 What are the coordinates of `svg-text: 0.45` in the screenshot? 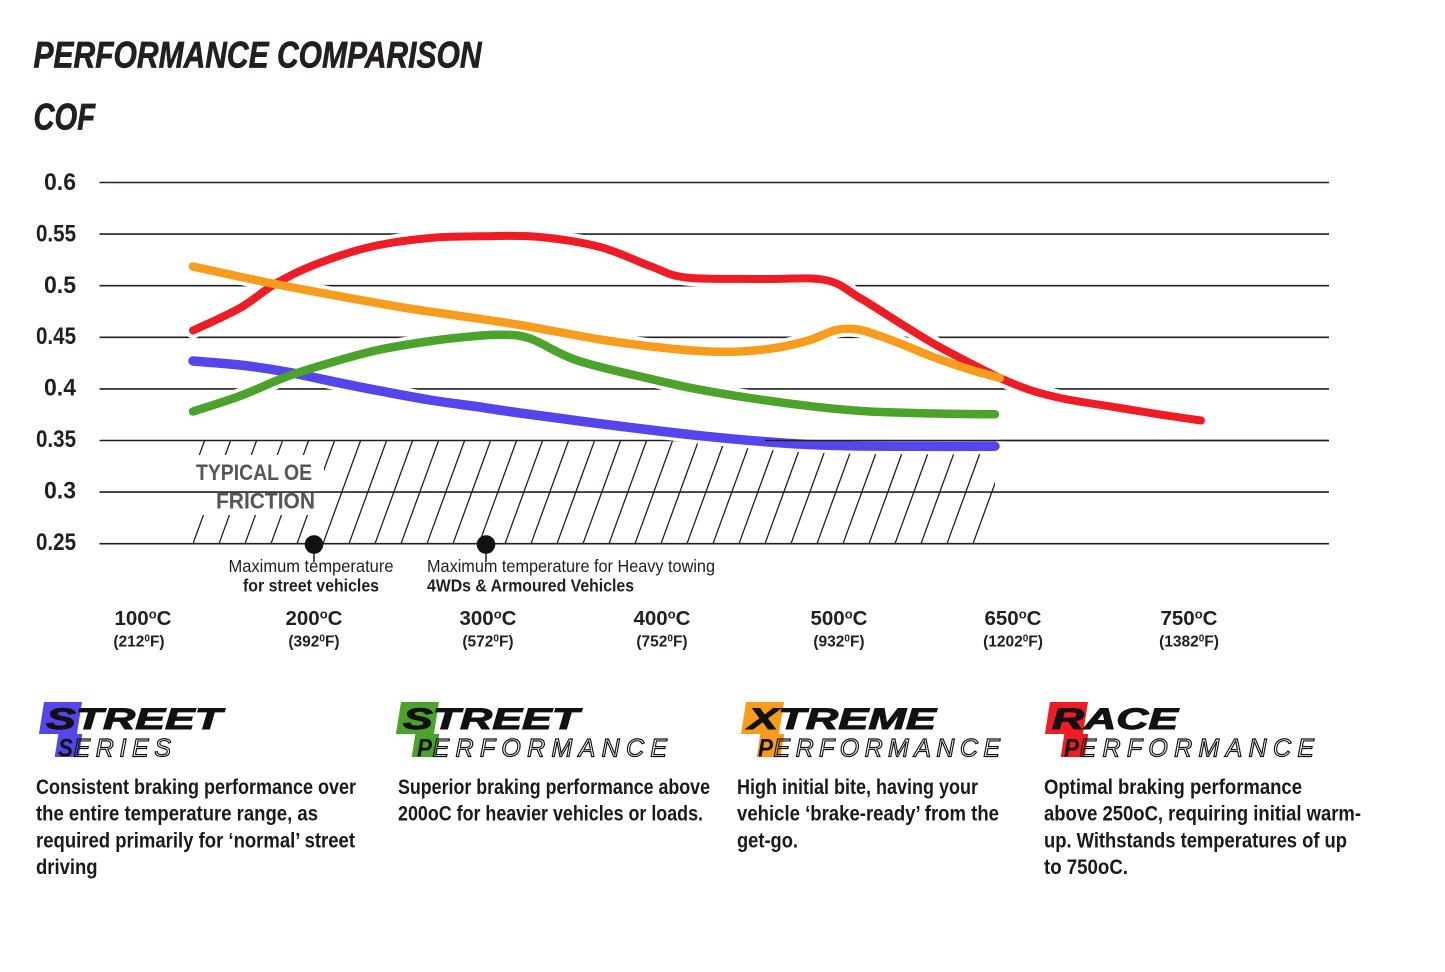 It's located at (56, 336).